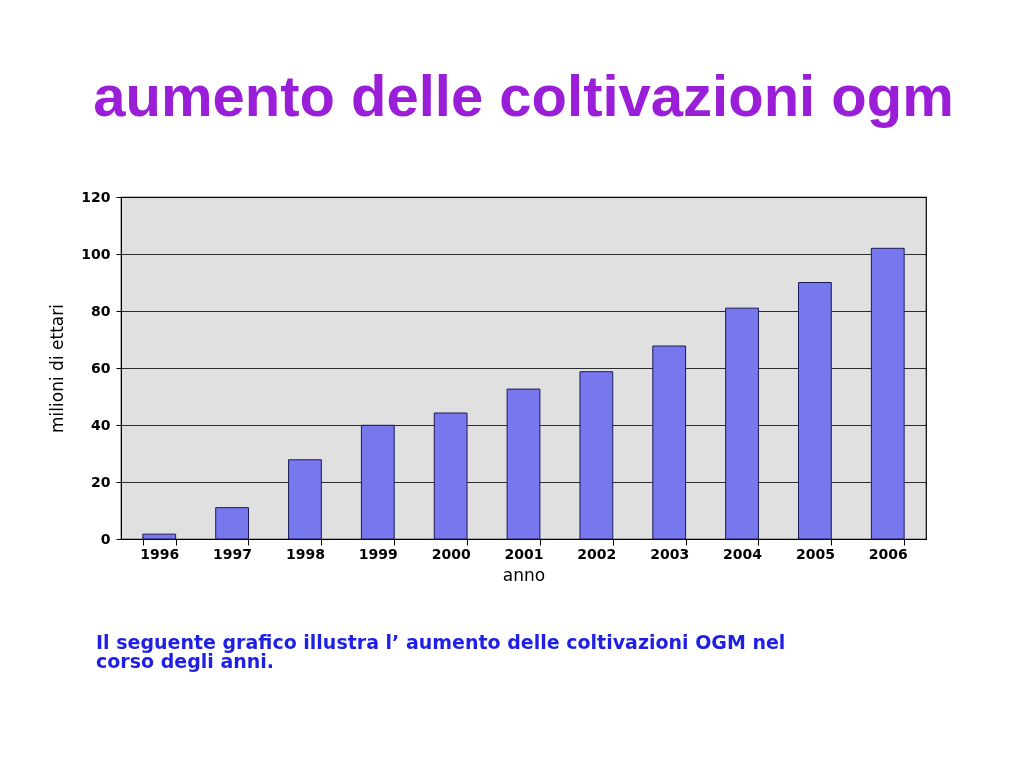  Describe the element at coordinates (305, 553) in the screenshot. I see `x-tick-label: 1998` at that location.